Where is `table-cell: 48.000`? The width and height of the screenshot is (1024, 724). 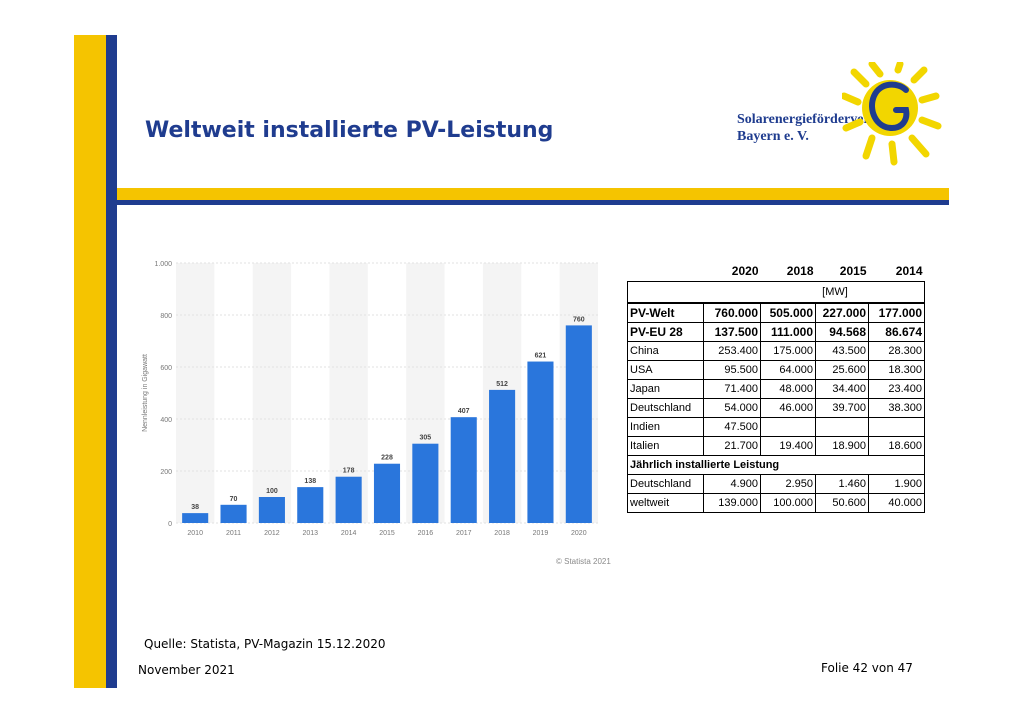 table-cell: 48.000 is located at coordinates (788, 389).